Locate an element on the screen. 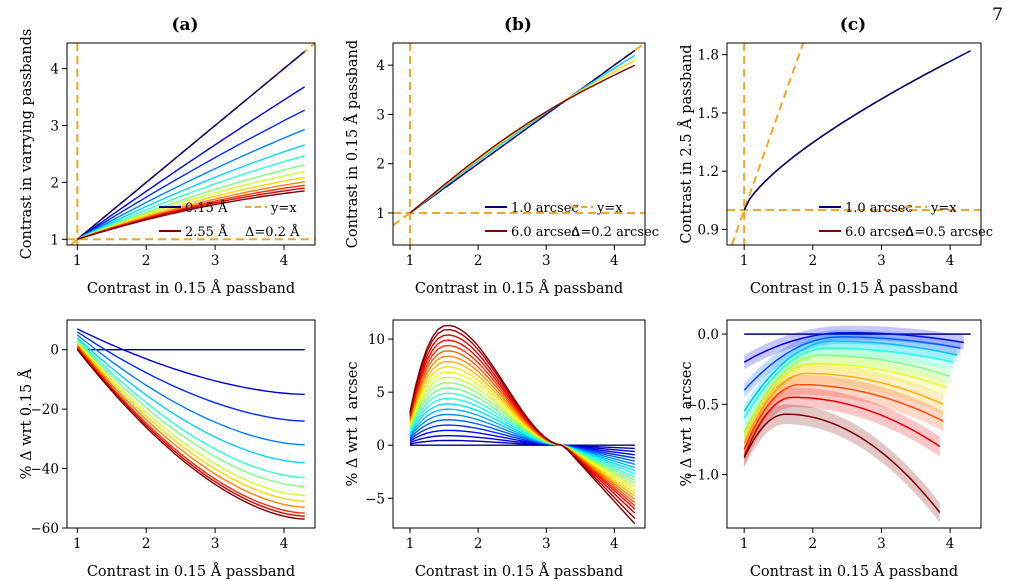 This screenshot has width=1010, height=581. panel-label: (a) is located at coordinates (184, 25).